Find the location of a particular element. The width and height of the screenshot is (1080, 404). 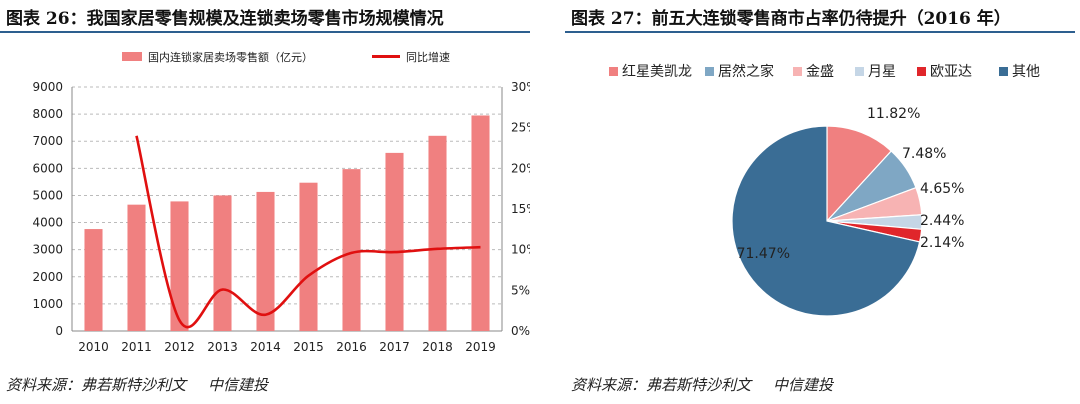

x-tick-label: 2016 is located at coordinates (351, 347).